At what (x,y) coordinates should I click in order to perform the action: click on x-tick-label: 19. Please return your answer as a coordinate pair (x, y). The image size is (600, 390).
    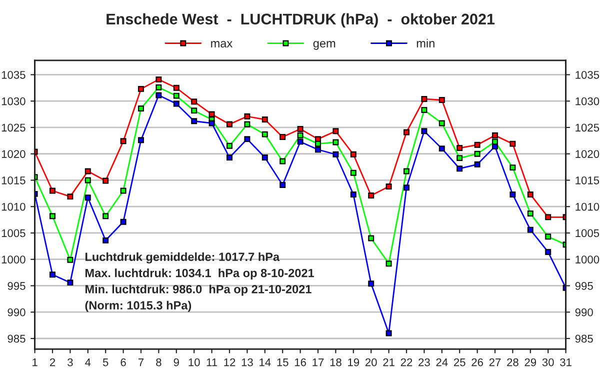
    Looking at the image, I should click on (354, 362).